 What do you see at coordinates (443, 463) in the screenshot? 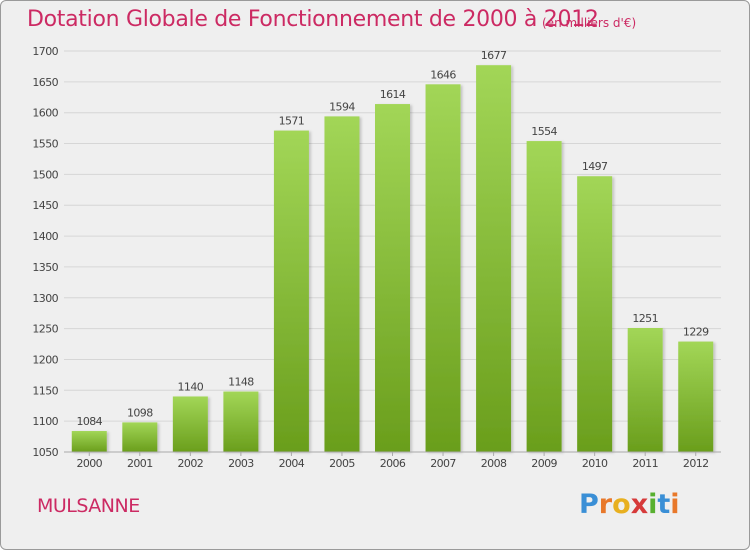
I see `x-tick-label: 2007` at bounding box center [443, 463].